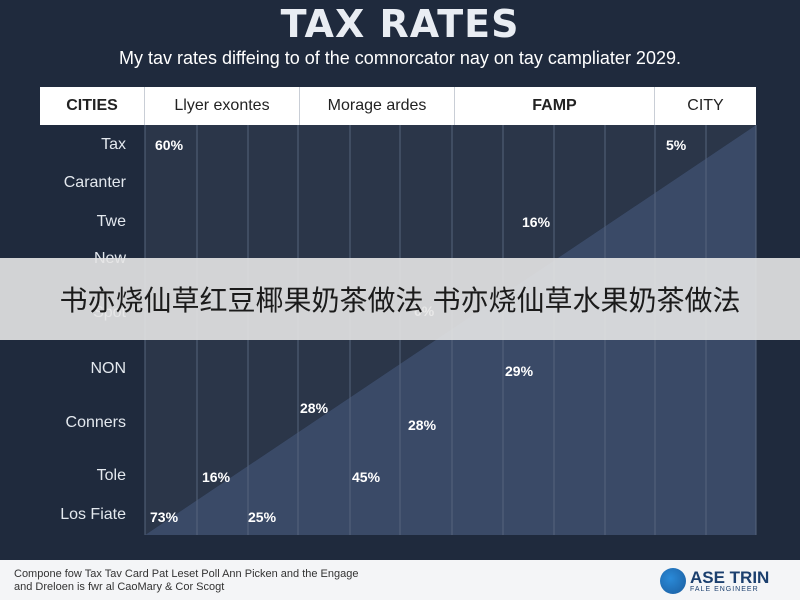 Image resolution: width=800 pixels, height=600 pixels. What do you see at coordinates (95, 422) in the screenshot?
I see `row-label: Conners` at bounding box center [95, 422].